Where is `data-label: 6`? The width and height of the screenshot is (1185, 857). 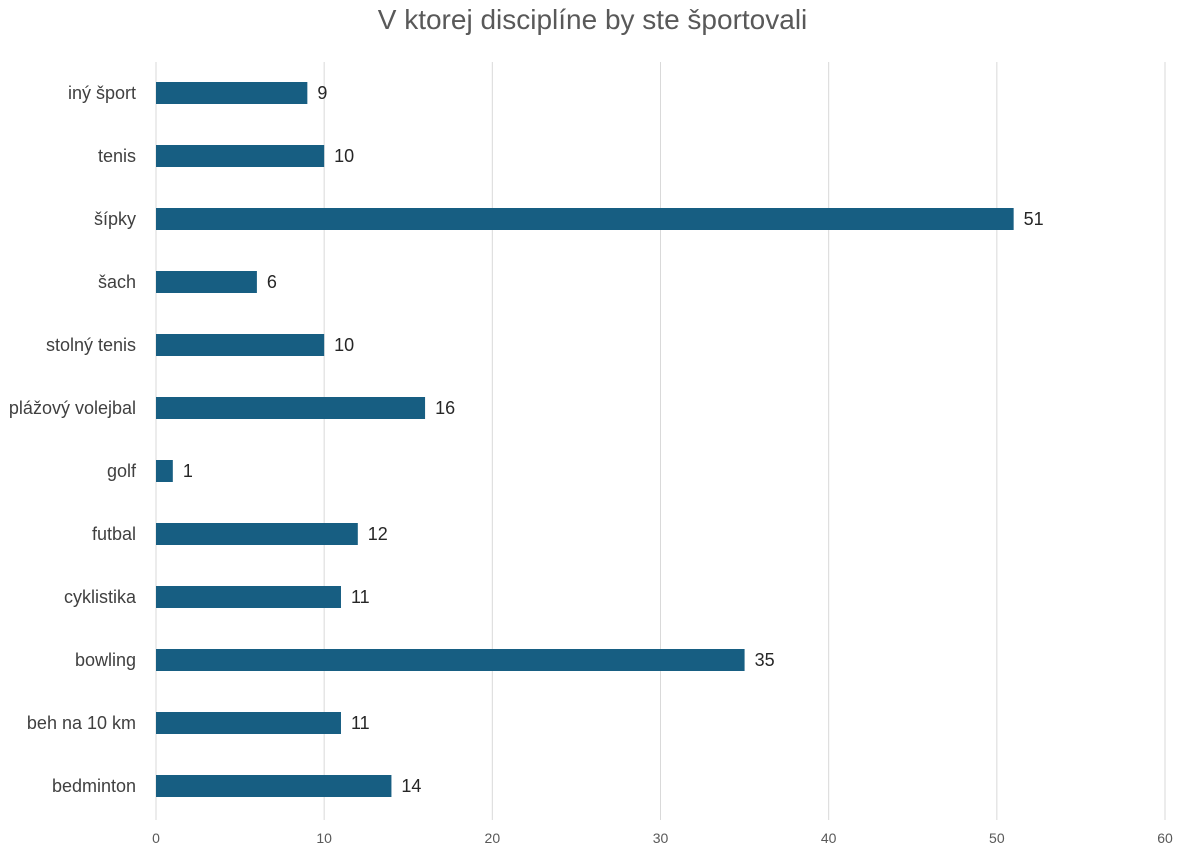 data-label: 6 is located at coordinates (272, 282).